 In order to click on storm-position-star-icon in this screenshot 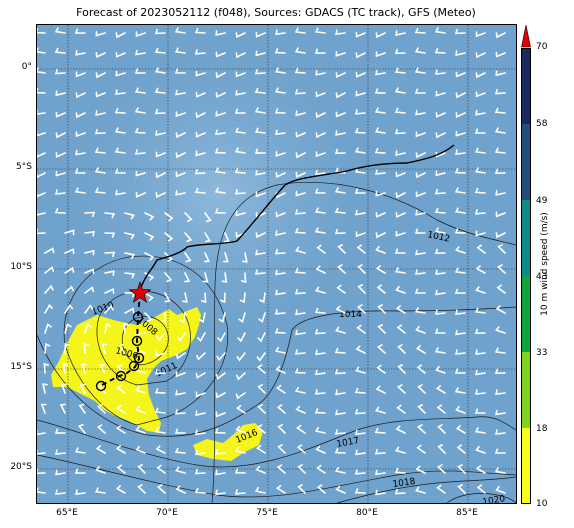, I will do `click(140, 292)`.